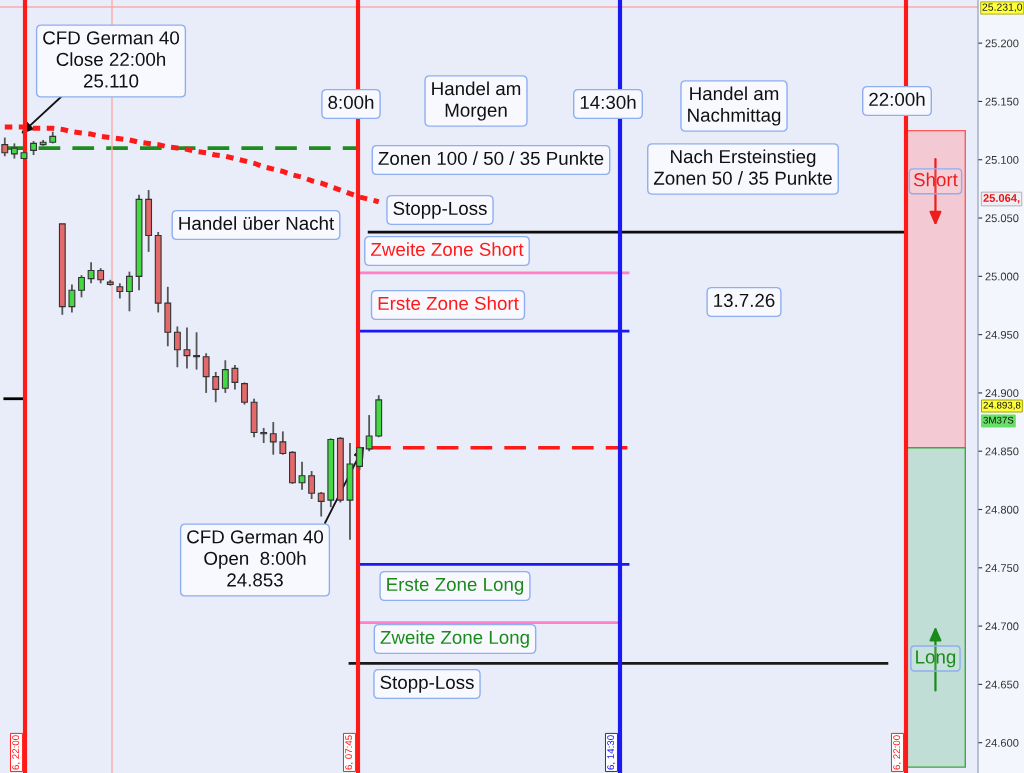  Describe the element at coordinates (1002, 43) in the screenshot. I see `y-tick-label: 25.200` at that location.